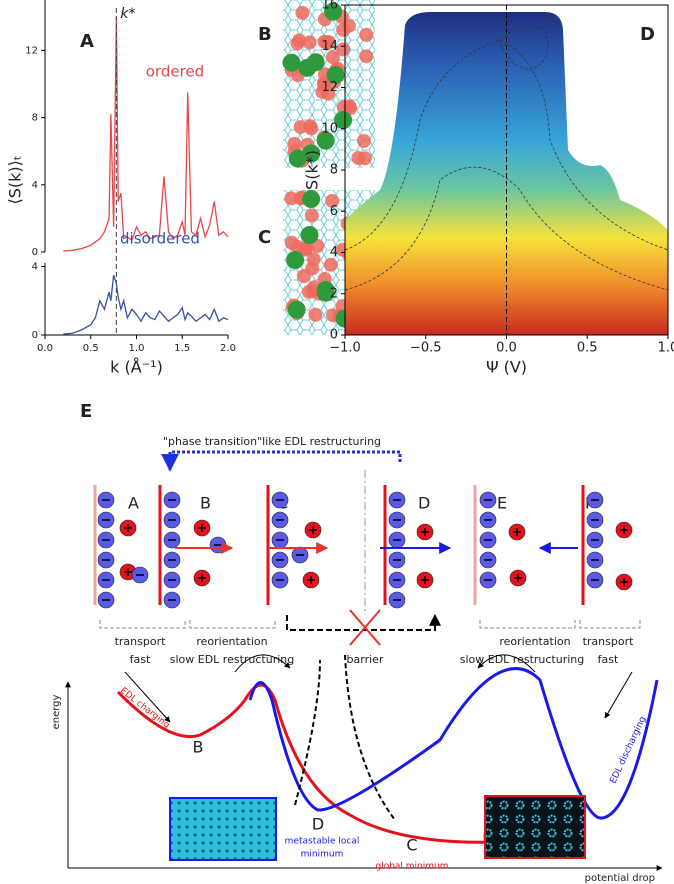 This screenshot has height=884, width=674. Describe the element at coordinates (56, 711) in the screenshot. I see `axis-label: energy` at that location.